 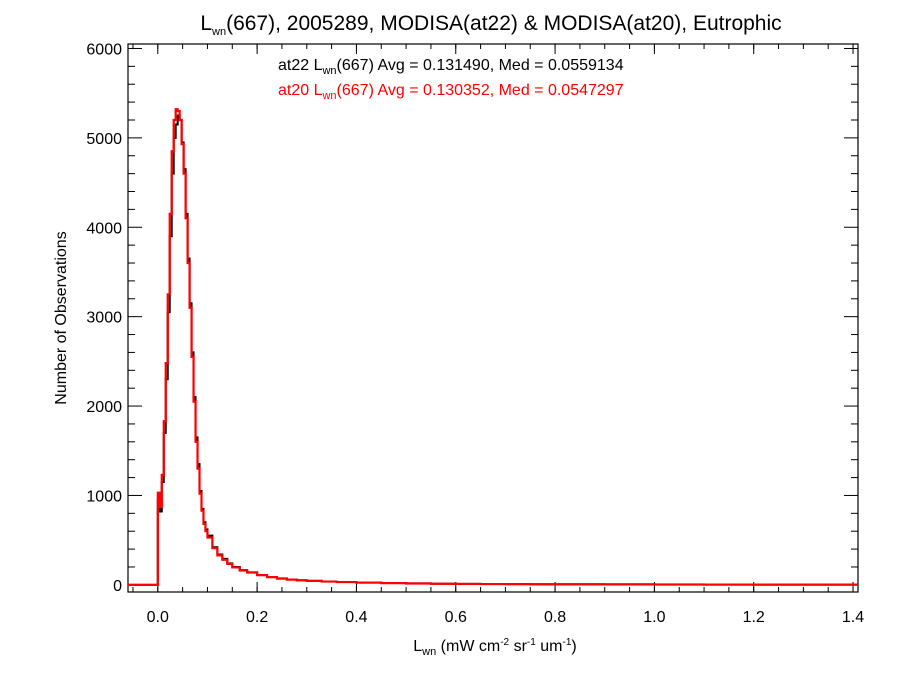 What do you see at coordinates (468, 646) in the screenshot?
I see `xlabel-mid: (mW cm` at bounding box center [468, 646].